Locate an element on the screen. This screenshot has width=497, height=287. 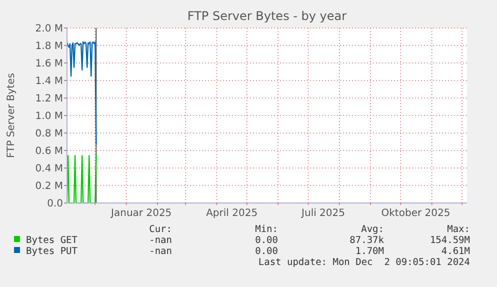
y-tick-label: 0.6 M is located at coordinates (49, 151).